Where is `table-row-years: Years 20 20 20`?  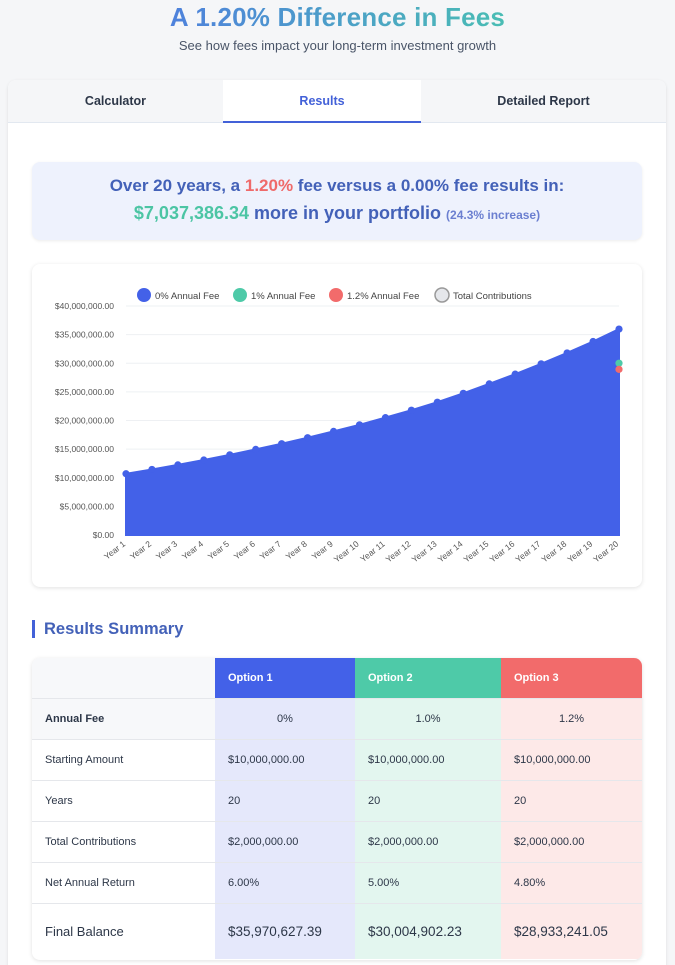 table-row-years: Years 20 20 20 is located at coordinates (337, 800).